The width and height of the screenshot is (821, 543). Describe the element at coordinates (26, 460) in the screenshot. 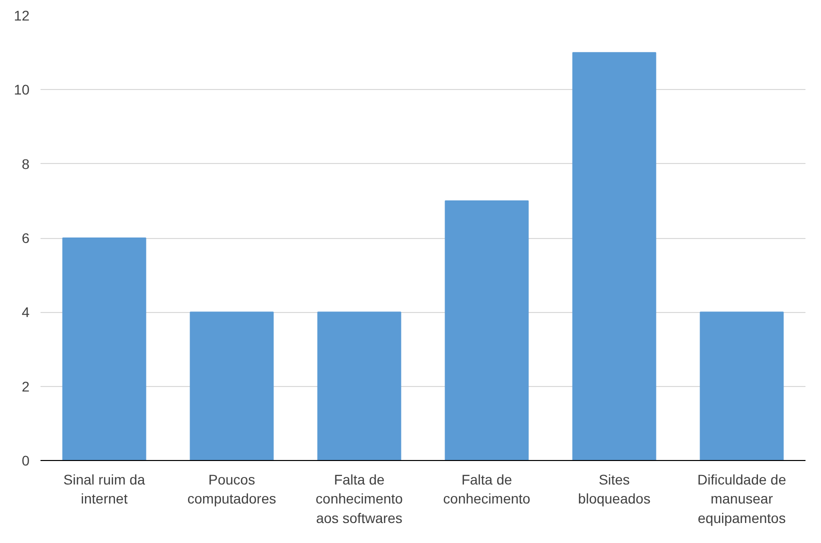

I see `y-tick-label: 0` at that location.